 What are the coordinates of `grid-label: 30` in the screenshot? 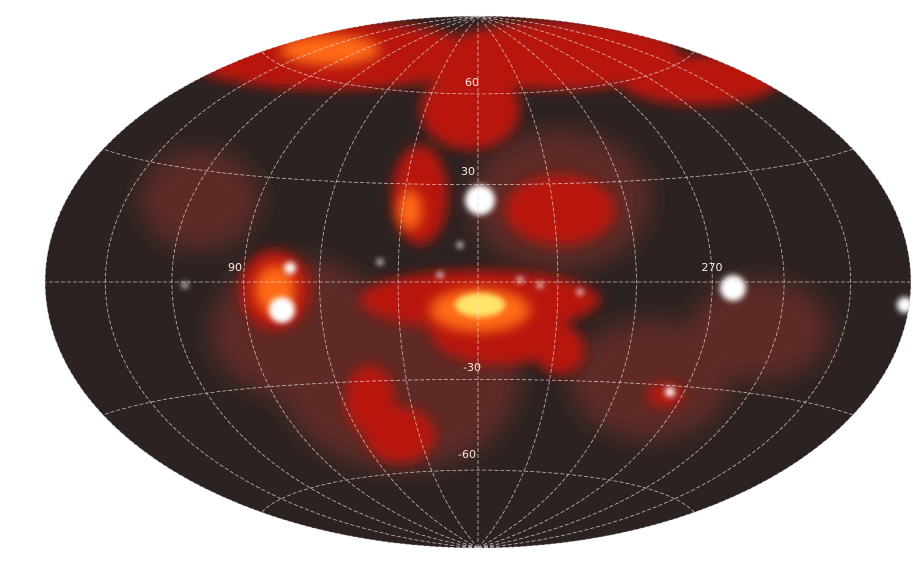 It's located at (468, 171).